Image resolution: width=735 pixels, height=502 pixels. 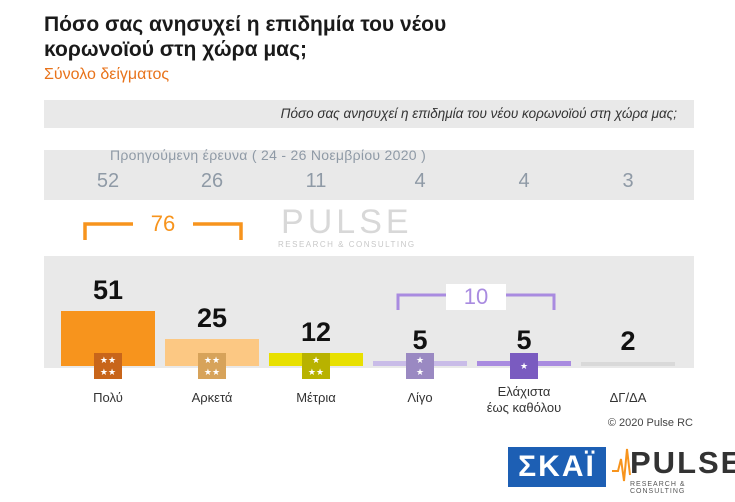 I want to click on data-label: 12, so click(x=316, y=332).